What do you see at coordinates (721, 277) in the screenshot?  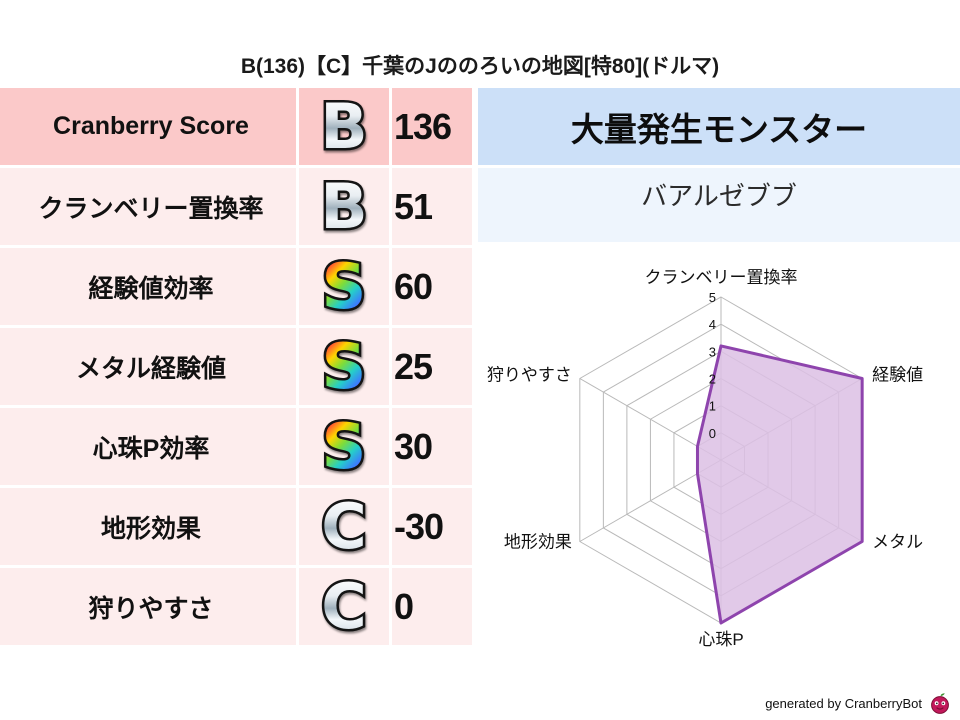 I see `radar-axis-label: クランベリー置換率` at bounding box center [721, 277].